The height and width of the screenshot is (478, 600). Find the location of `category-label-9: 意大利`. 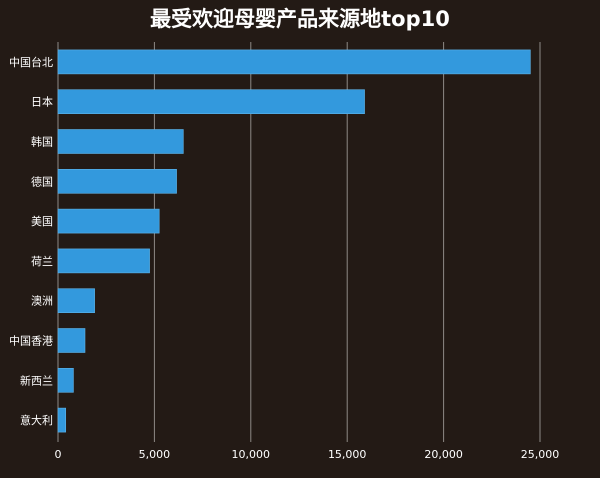

category-label-9: 意大利 is located at coordinates (36, 420).